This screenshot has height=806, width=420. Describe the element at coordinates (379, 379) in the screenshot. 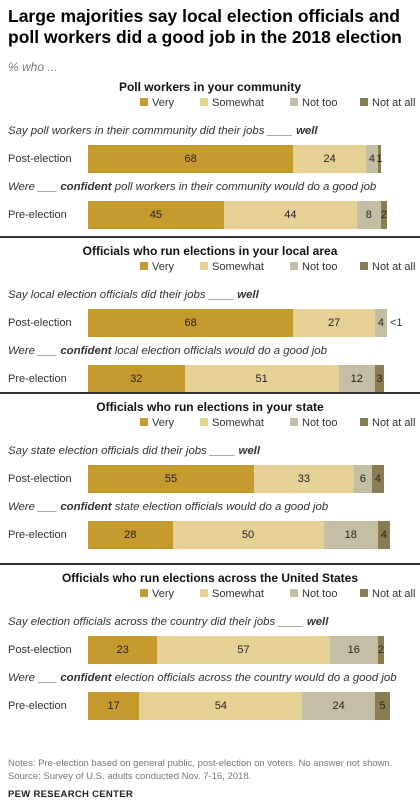

I see `bar-value-label: 3` at that location.